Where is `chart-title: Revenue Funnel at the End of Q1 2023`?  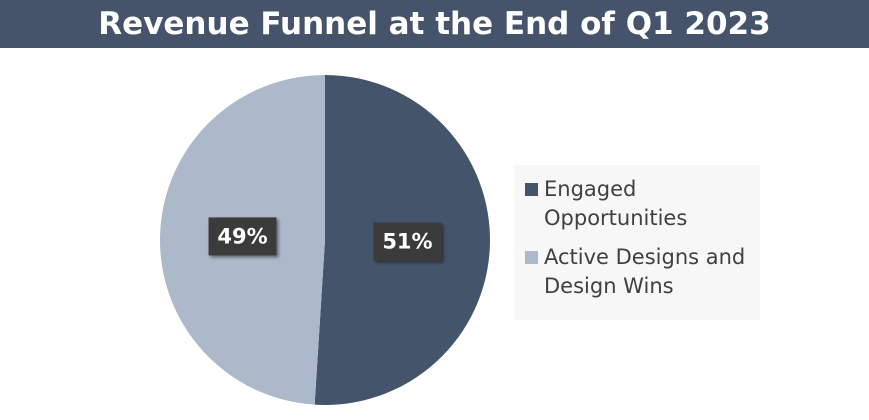 chart-title: Revenue Funnel at the End of Q1 2023 is located at coordinates (434, 24).